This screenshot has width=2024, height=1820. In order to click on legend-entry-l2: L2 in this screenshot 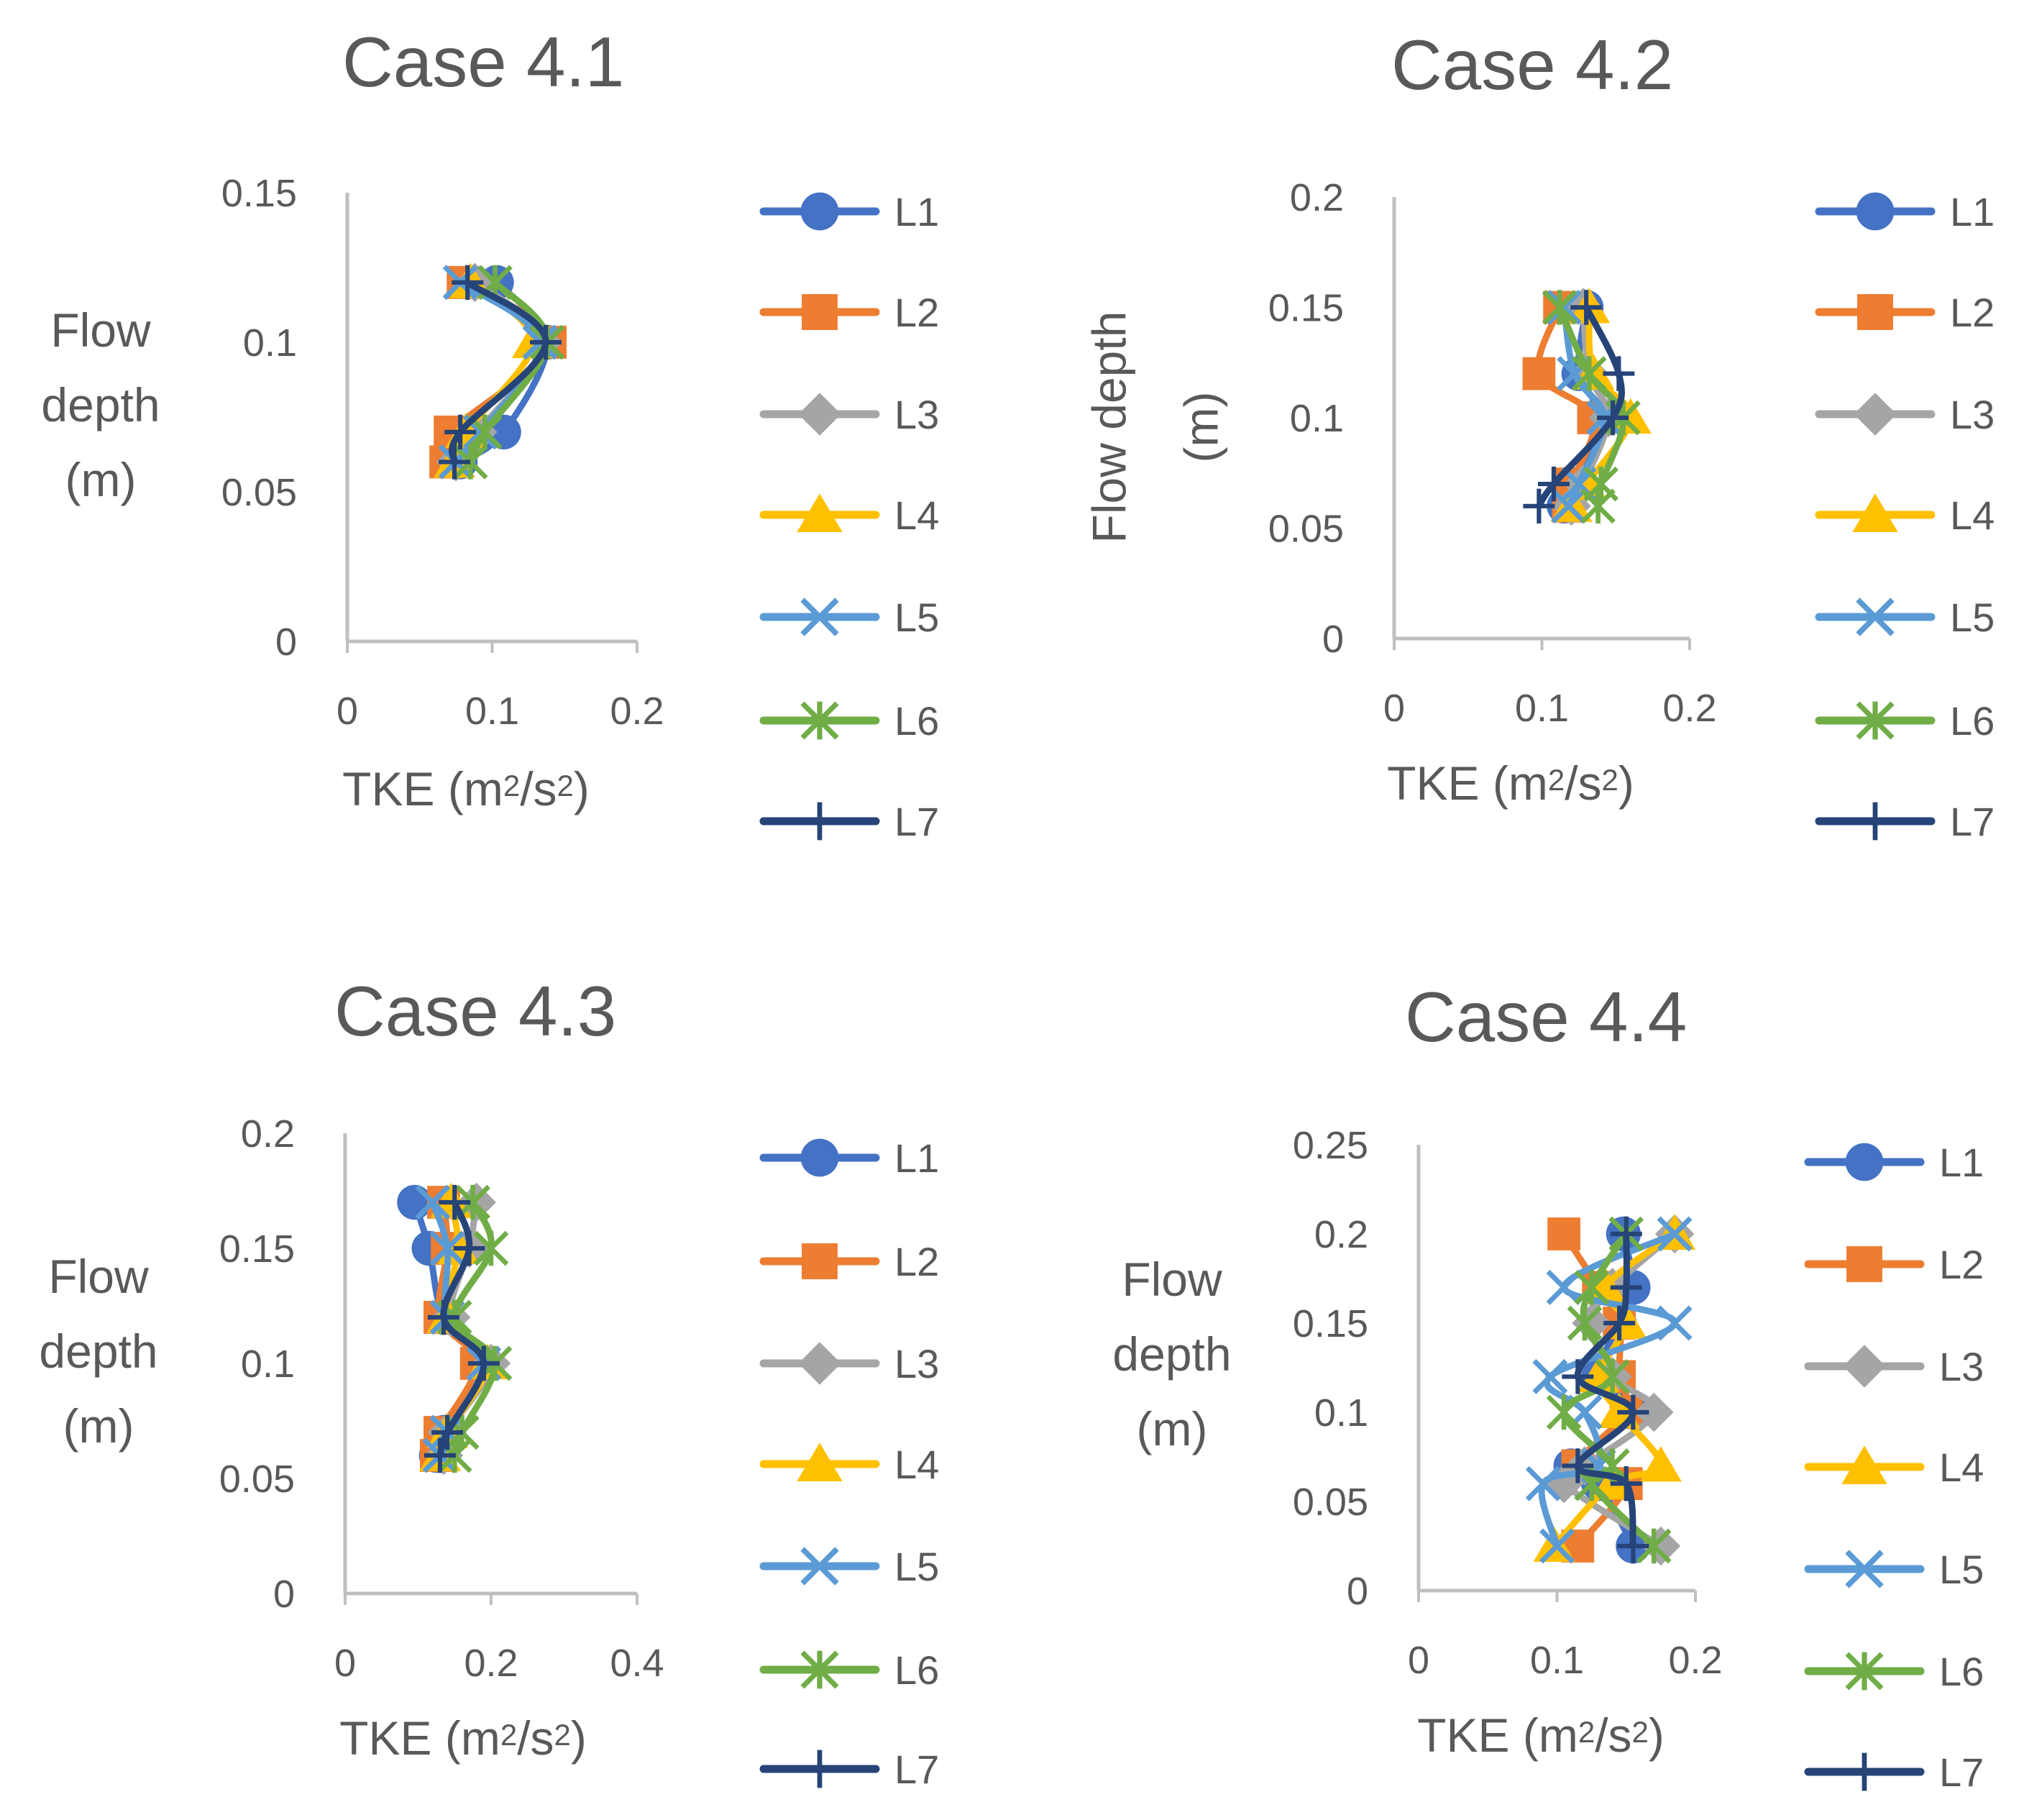, I will do `click(849, 1261)`.